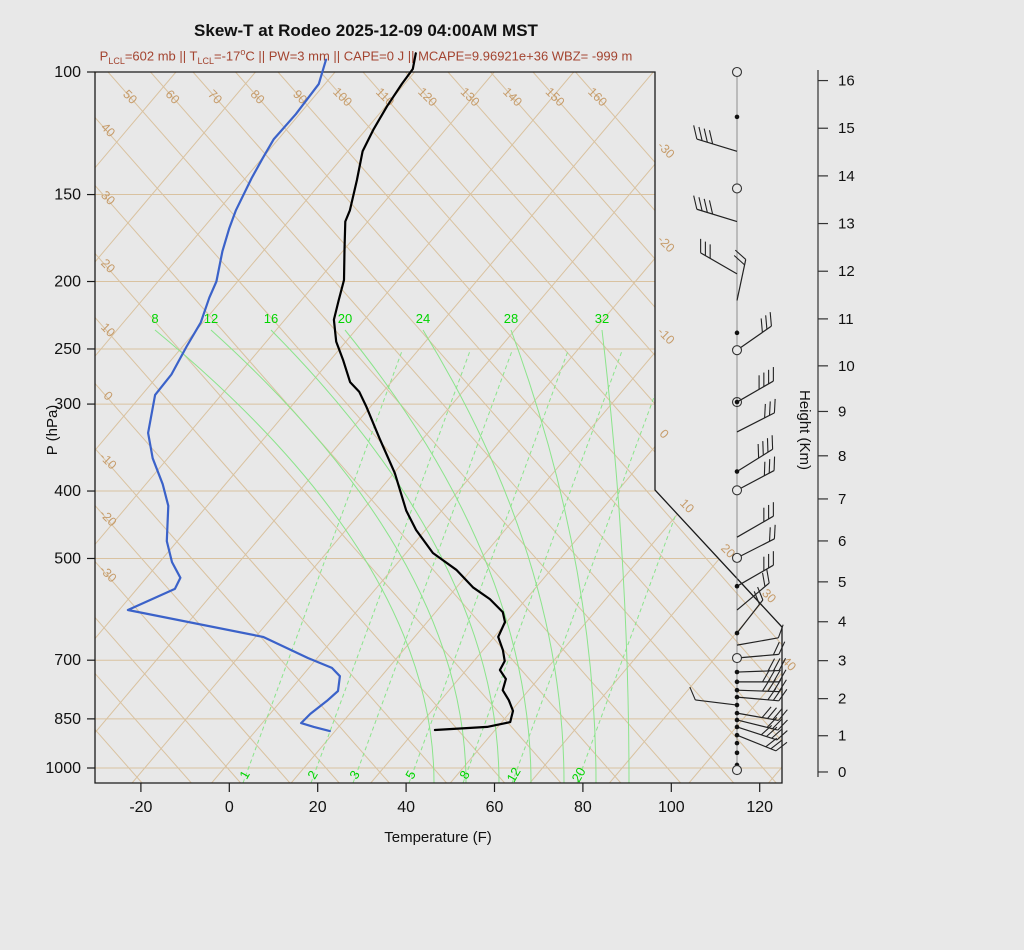  I want to click on isotherm-label: -10, so click(666, 336).